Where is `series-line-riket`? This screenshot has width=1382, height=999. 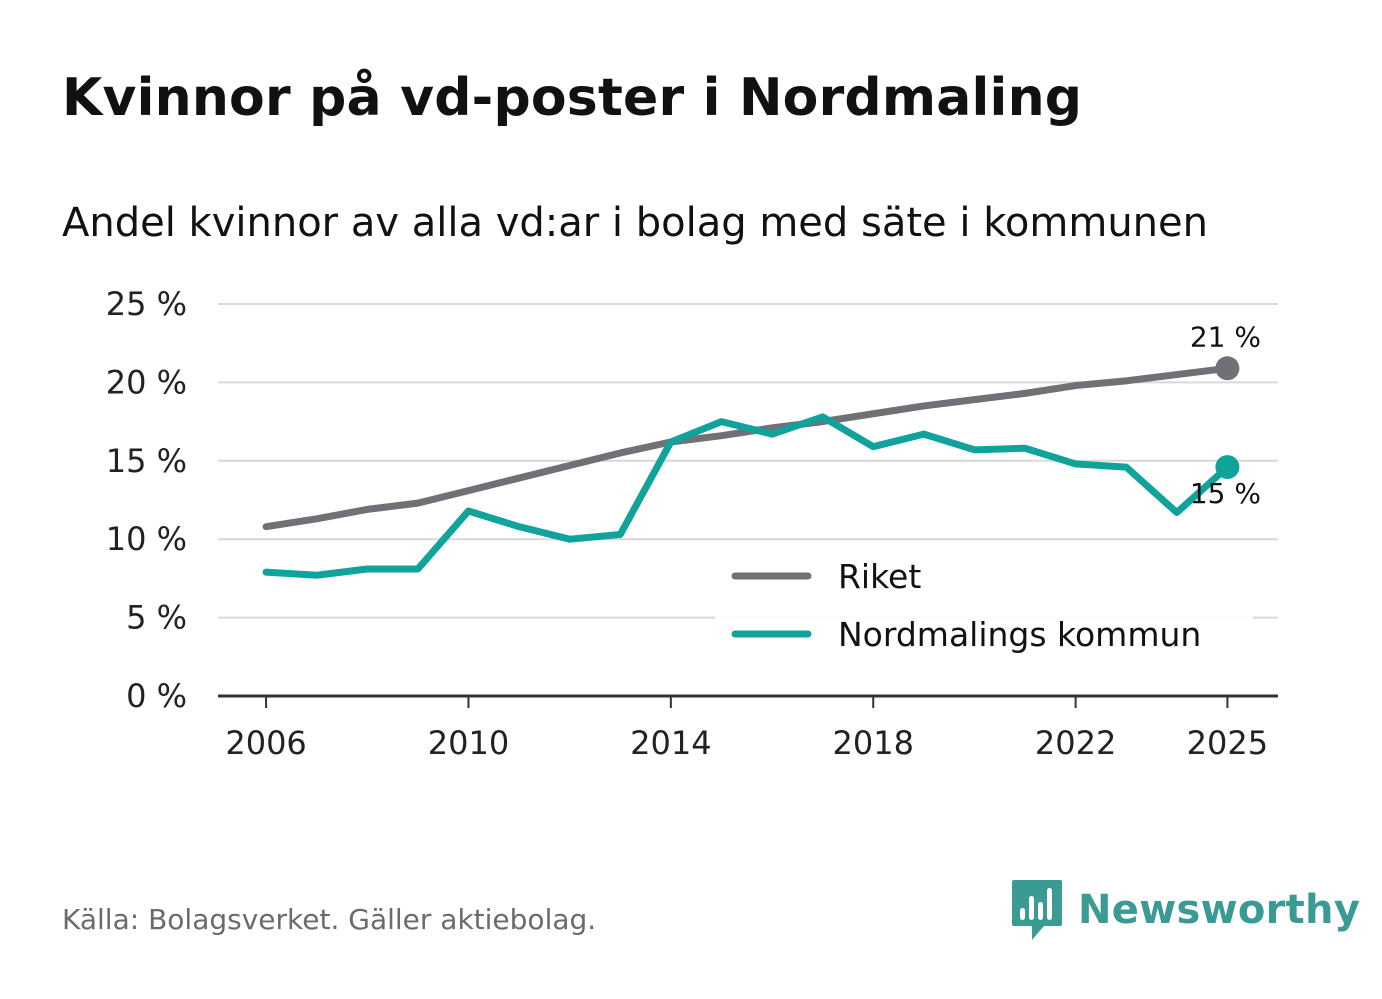 series-line-riket is located at coordinates (746, 447).